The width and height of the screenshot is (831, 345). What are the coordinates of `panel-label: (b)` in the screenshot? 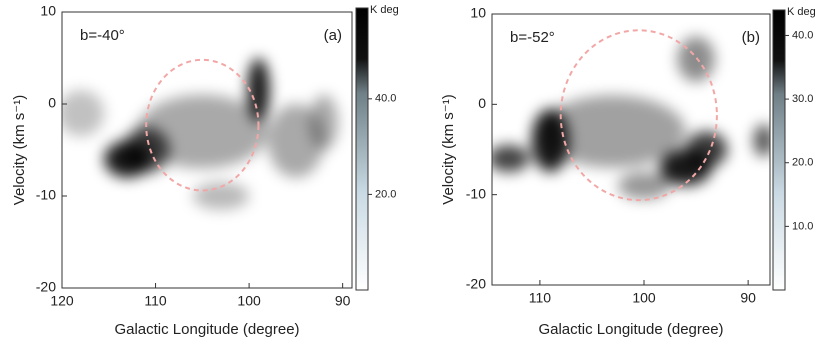 It's located at (751, 37).